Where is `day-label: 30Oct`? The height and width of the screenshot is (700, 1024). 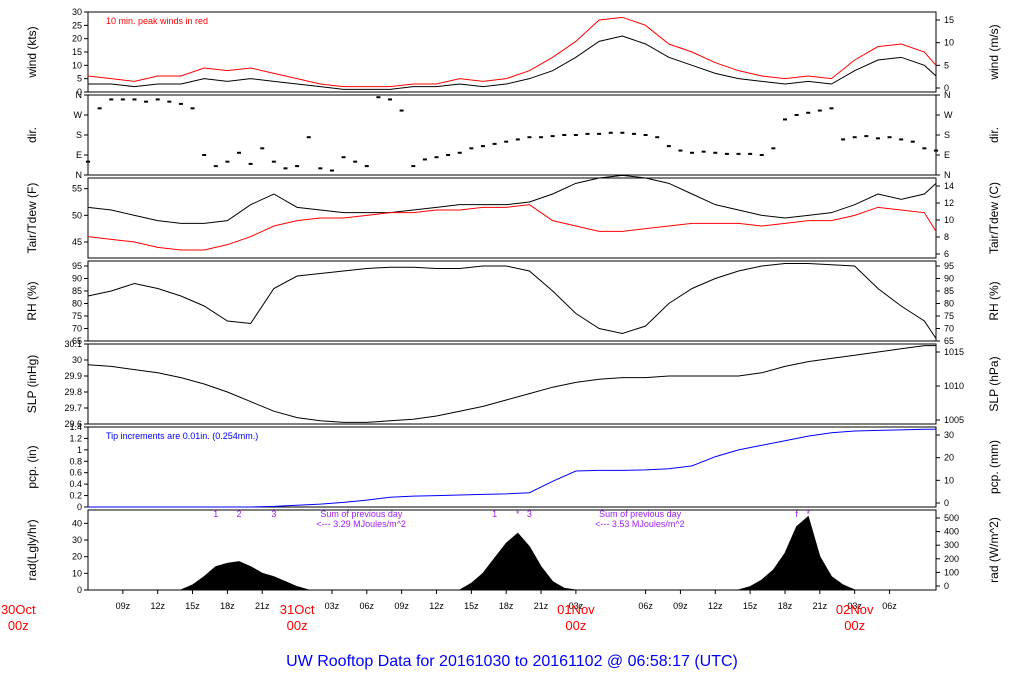
day-label: 30Oct is located at coordinates (18, 609).